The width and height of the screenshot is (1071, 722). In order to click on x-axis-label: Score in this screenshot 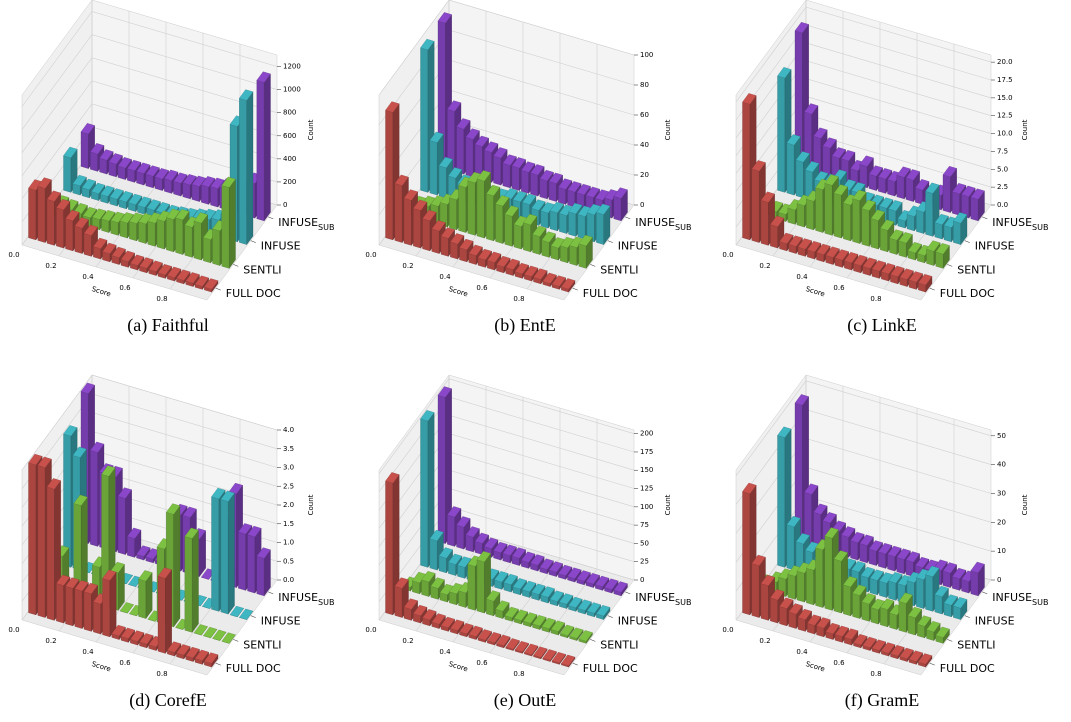, I will do `click(815, 666)`.